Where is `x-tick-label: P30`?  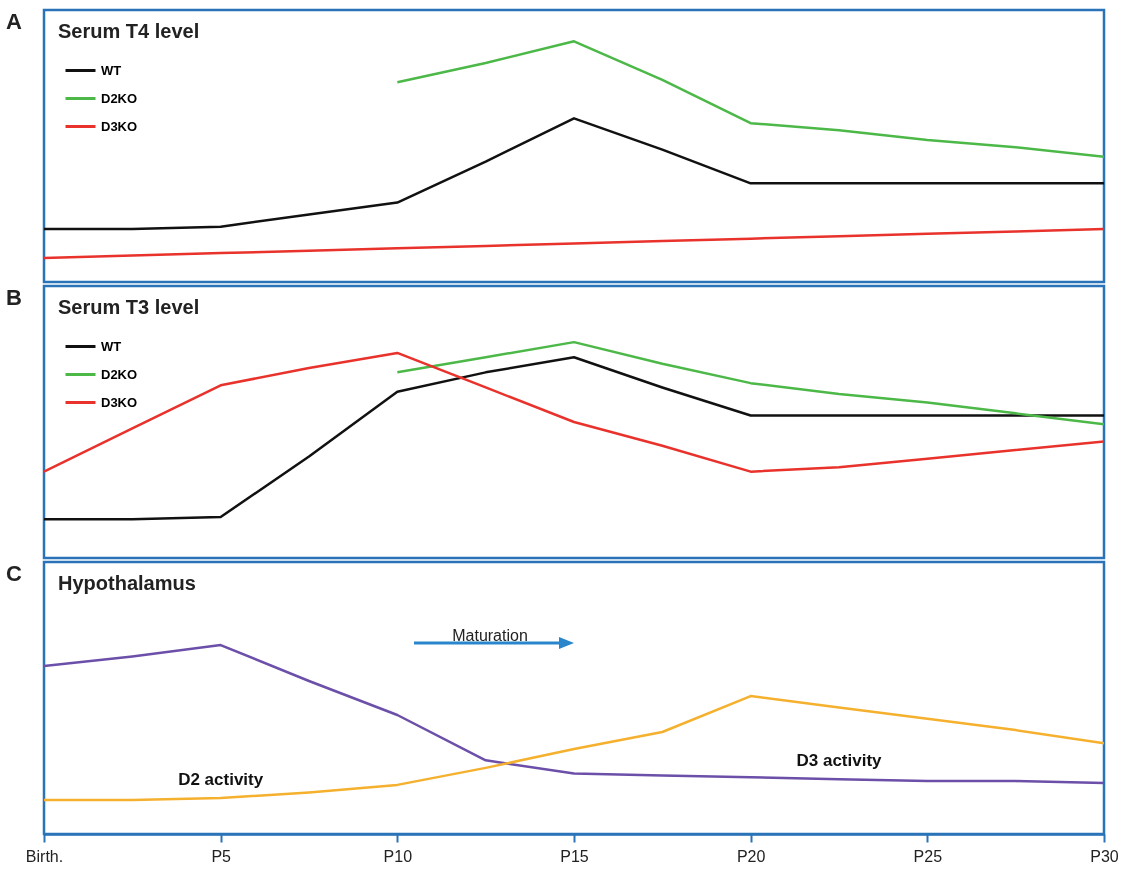
x-tick-label: P30 is located at coordinates (1104, 856).